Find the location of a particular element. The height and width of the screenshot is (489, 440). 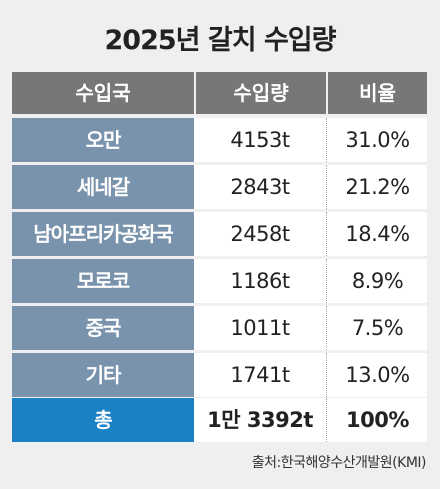

total-row: 총 1만 3392t 100% is located at coordinates (219, 420).